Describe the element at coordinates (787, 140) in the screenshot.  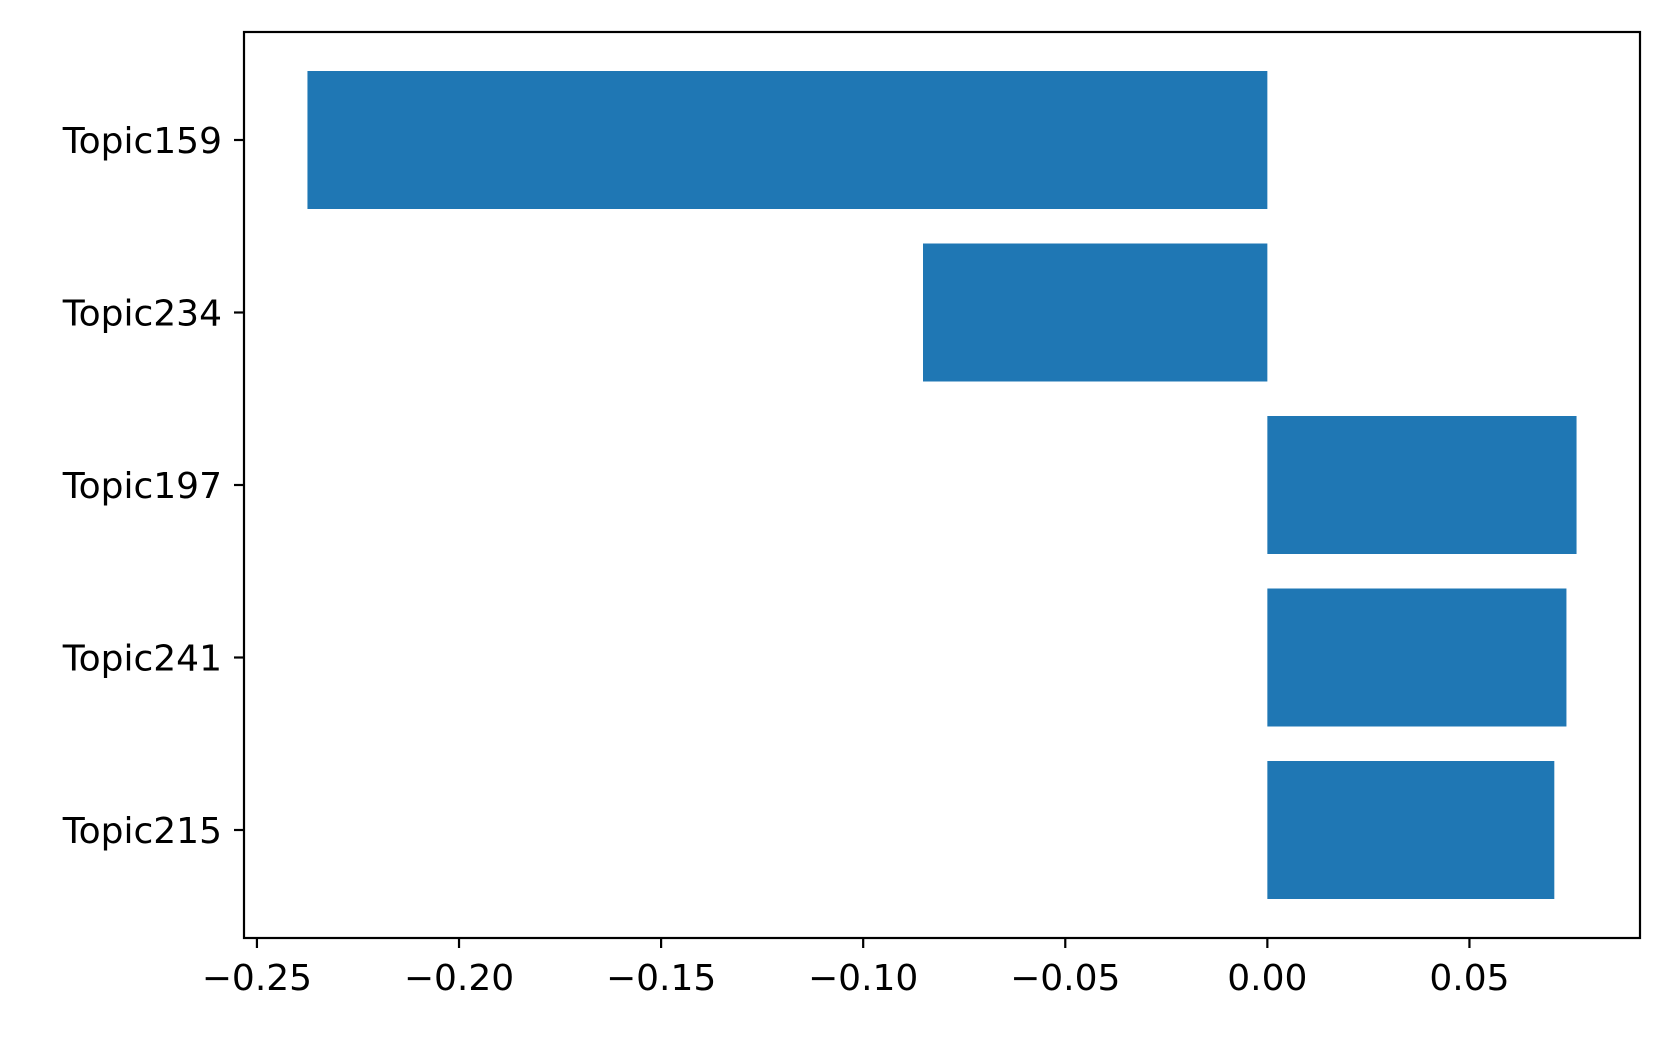
I see `bar-topic159` at that location.